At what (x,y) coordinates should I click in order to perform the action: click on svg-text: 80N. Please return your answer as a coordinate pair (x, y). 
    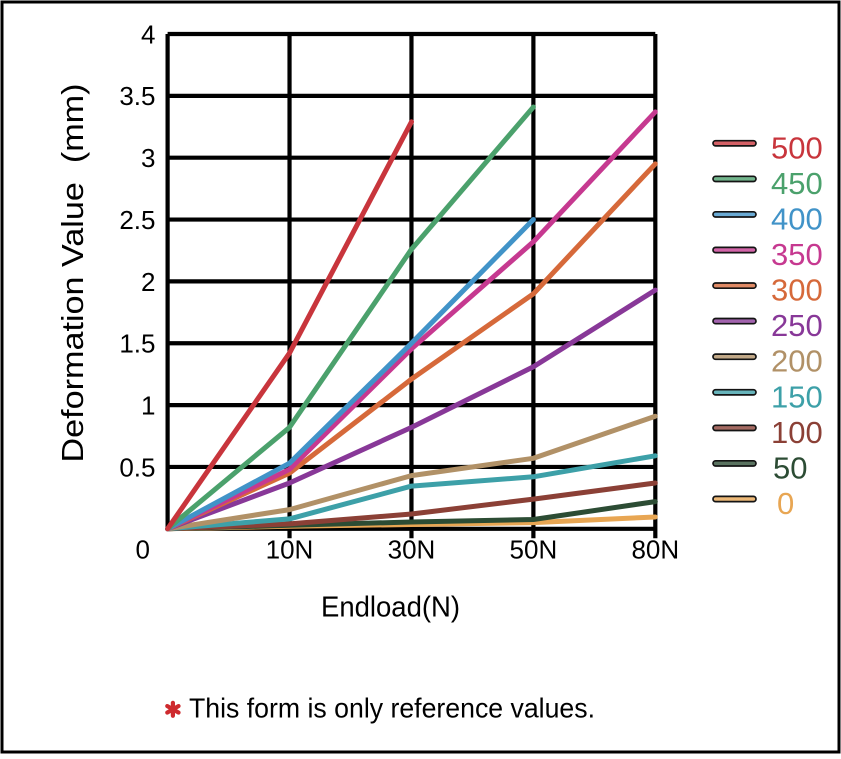
    Looking at the image, I should click on (655, 549).